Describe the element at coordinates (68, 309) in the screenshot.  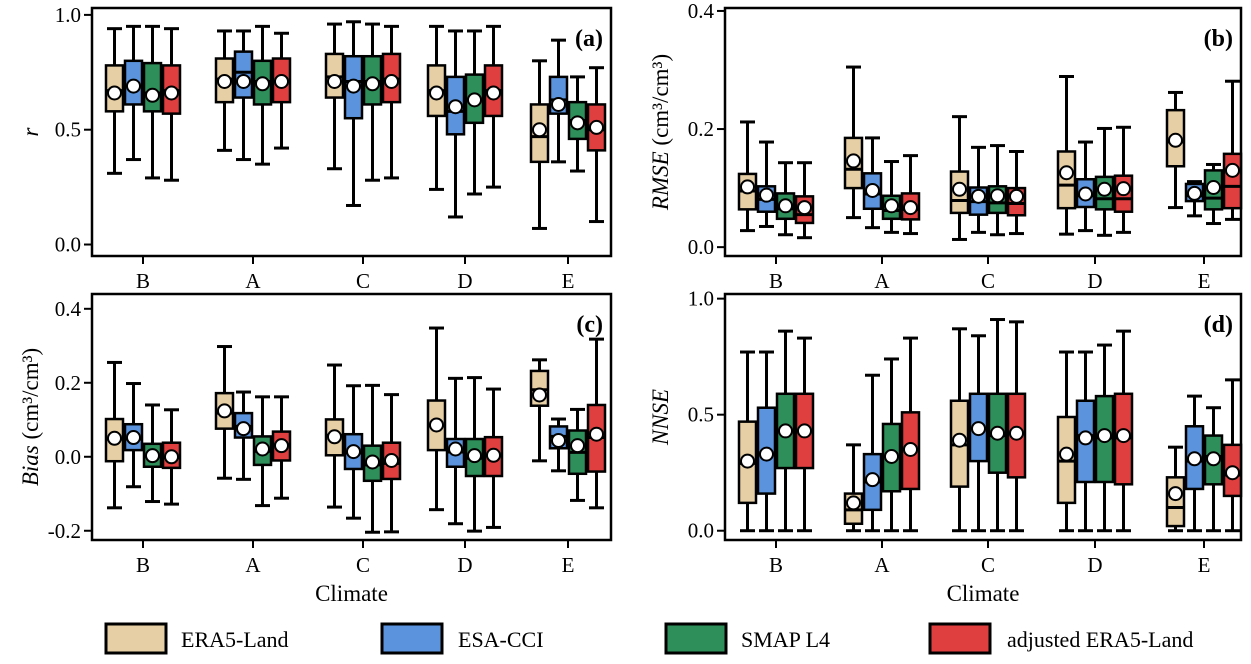
I see `y-tick-label: 0.4` at that location.